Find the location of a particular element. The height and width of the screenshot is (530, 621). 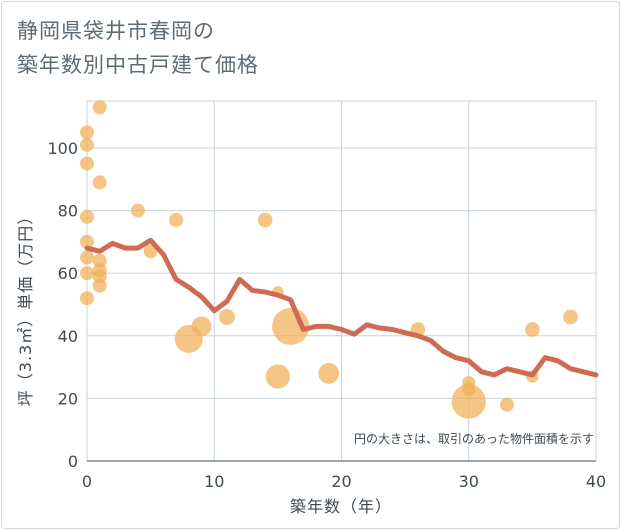

size-note: 円の大きさは、取引のあった物件面積を示す is located at coordinates (474, 438).